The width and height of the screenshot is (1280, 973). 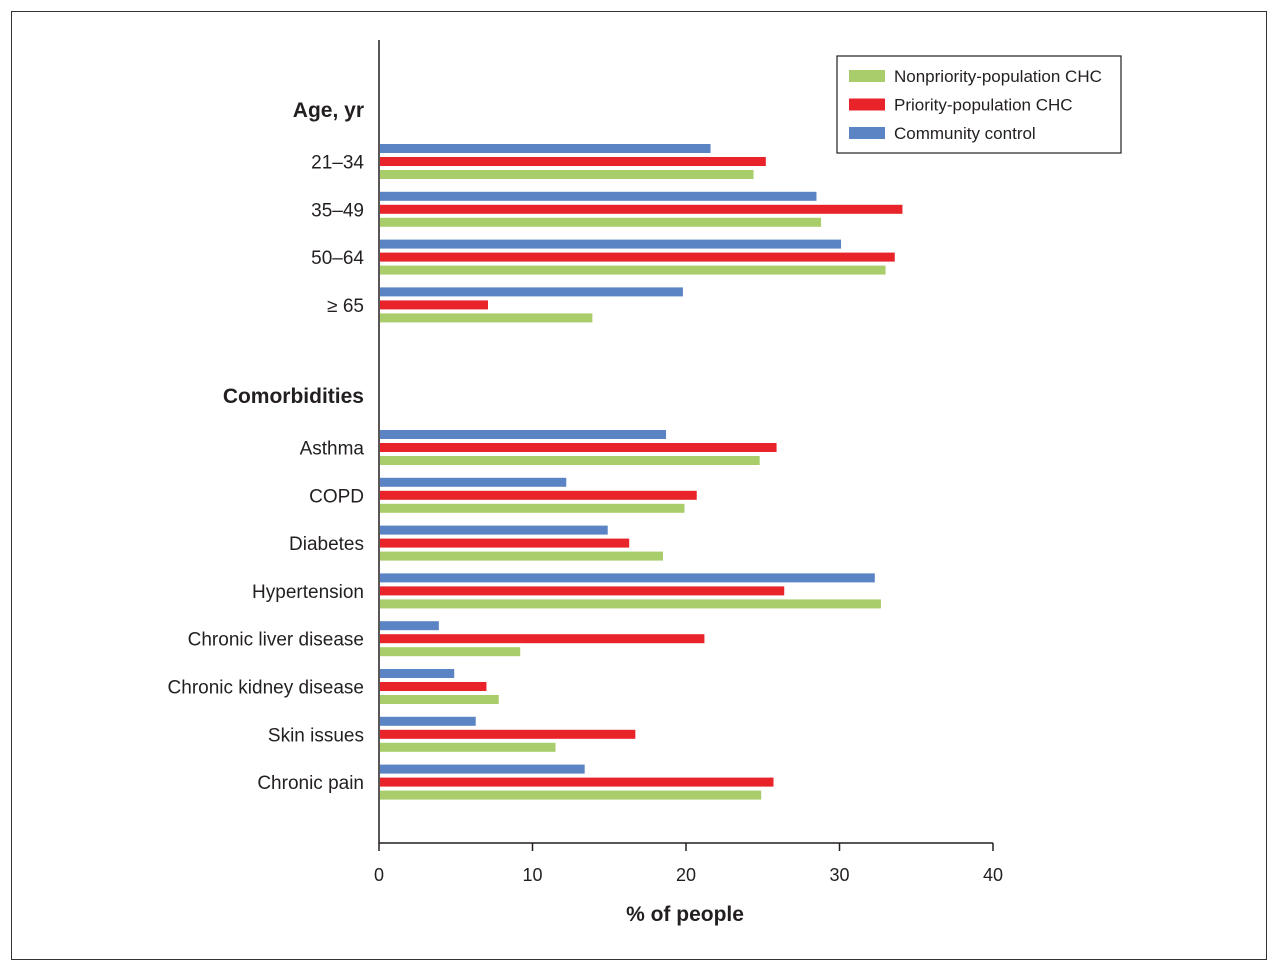 What do you see at coordinates (532, 508) in the screenshot?
I see `bar-nonpriority-population-chc-copd` at bounding box center [532, 508].